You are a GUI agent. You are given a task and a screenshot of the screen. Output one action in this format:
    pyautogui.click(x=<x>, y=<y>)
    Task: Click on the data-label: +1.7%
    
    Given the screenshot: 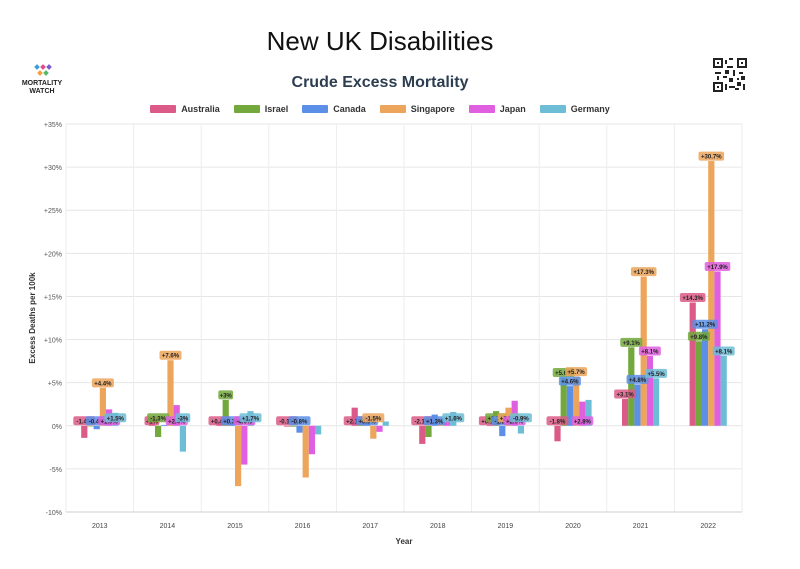 What is the action you would take?
    pyautogui.click(x=251, y=419)
    